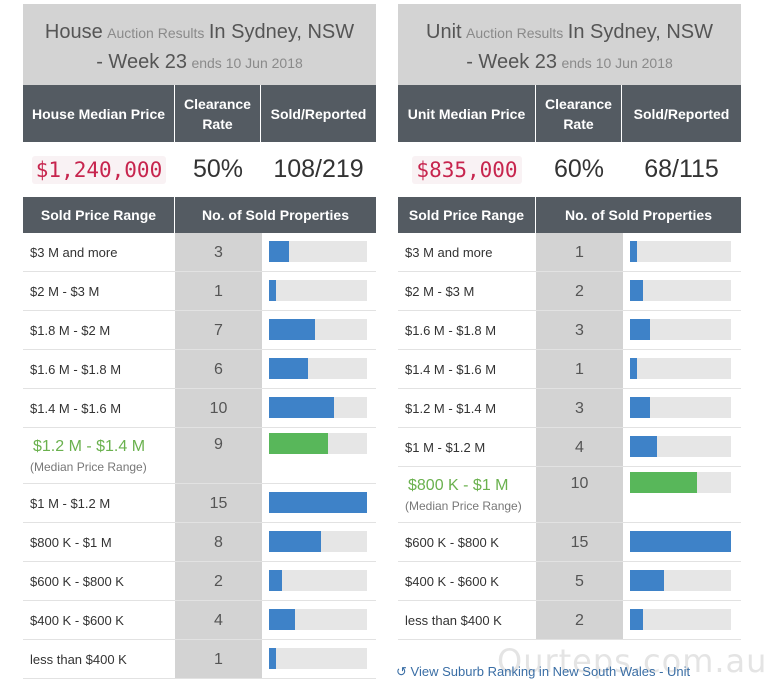  Describe the element at coordinates (99, 620) in the screenshot. I see `price-range: $400 K - $600 K` at that location.